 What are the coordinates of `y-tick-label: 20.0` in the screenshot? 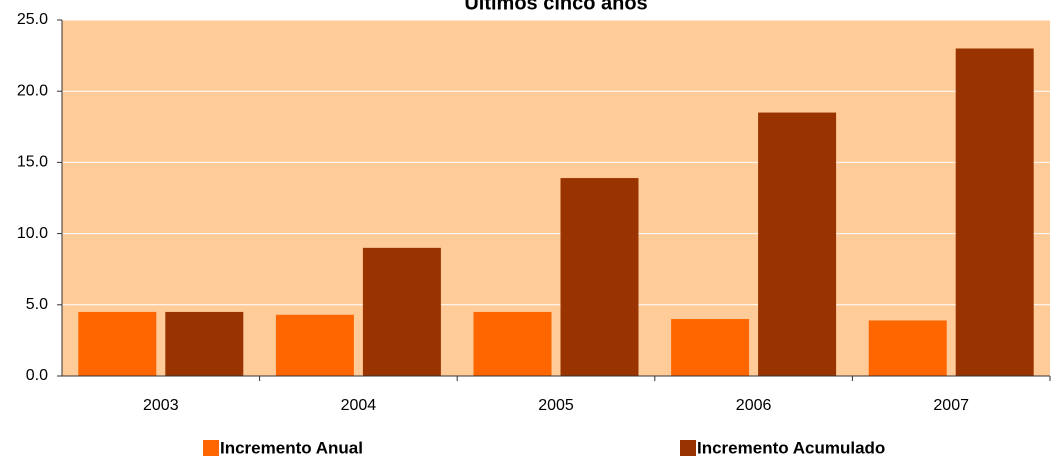 It's located at (32, 90).